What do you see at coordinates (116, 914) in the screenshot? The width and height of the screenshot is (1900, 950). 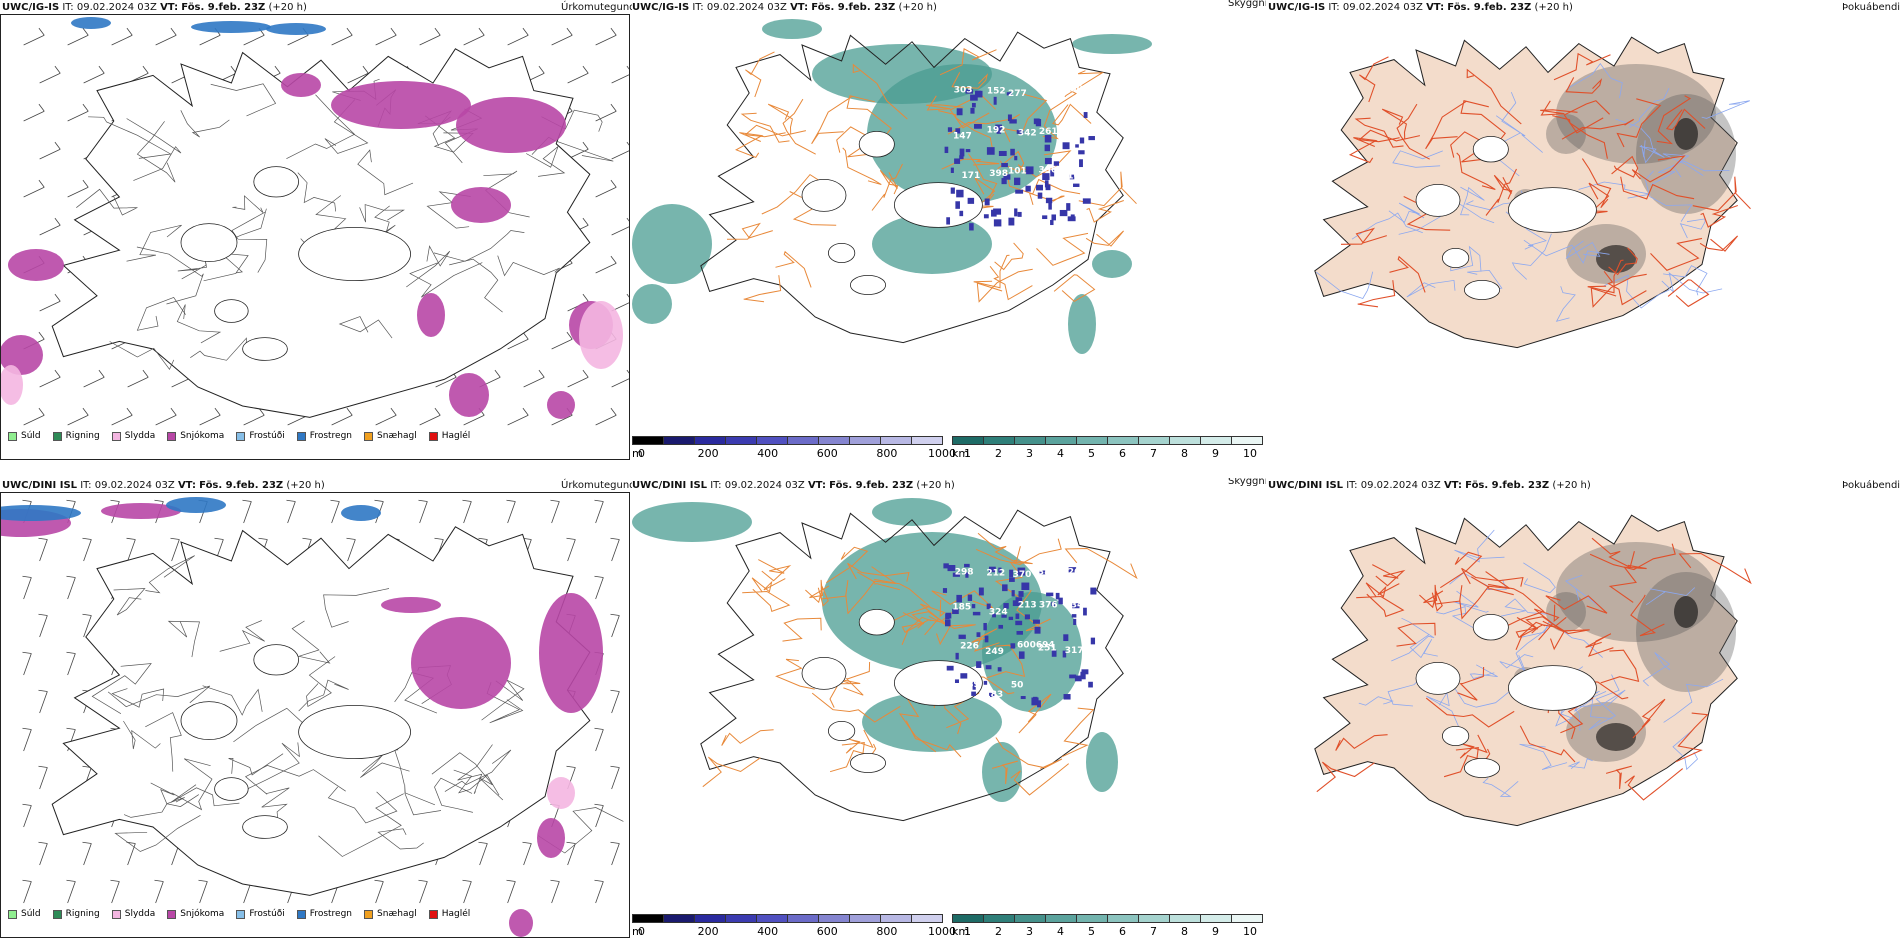 I see `legend-swatch` at bounding box center [116, 914].